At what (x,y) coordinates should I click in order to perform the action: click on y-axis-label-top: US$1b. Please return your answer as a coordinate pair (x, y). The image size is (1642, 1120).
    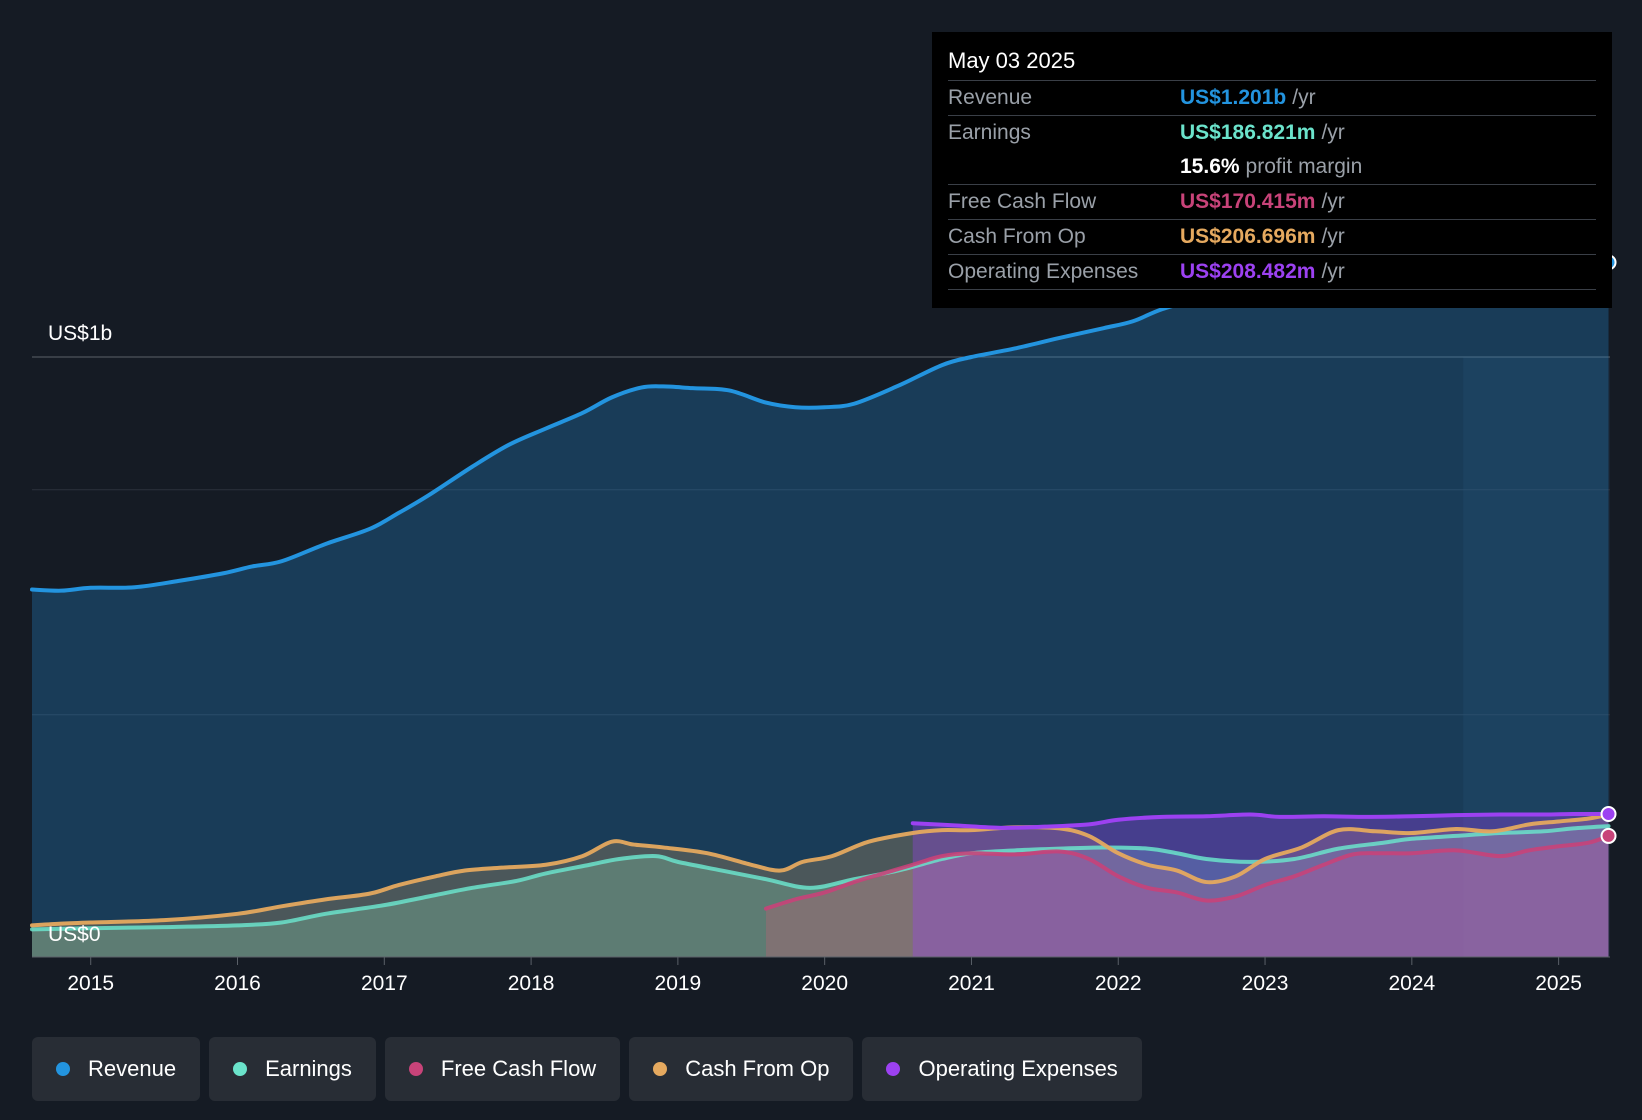
    Looking at the image, I should click on (80, 333).